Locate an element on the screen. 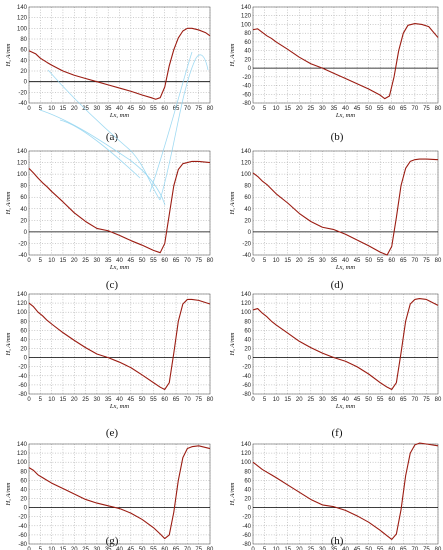  x-axis-label: Lx, mm is located at coordinates (119, 406).